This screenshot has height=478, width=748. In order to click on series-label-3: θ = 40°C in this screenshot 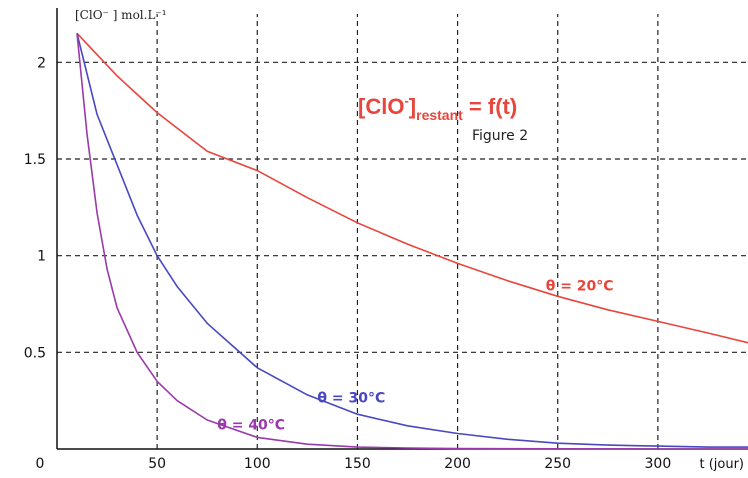, I will do `click(251, 426)`.